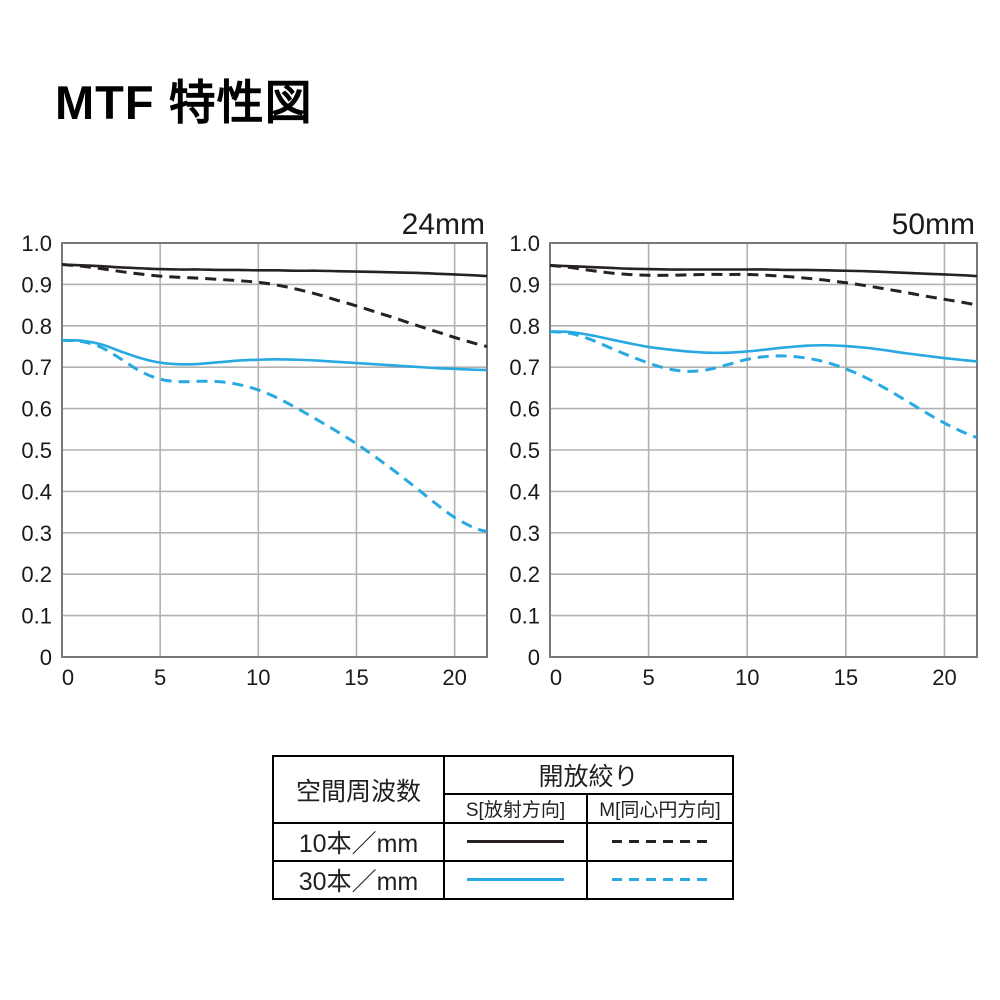 This screenshot has height=1000, width=1000. What do you see at coordinates (358, 789) in the screenshot?
I see `legend-col1-header: 空間周波数` at bounding box center [358, 789].